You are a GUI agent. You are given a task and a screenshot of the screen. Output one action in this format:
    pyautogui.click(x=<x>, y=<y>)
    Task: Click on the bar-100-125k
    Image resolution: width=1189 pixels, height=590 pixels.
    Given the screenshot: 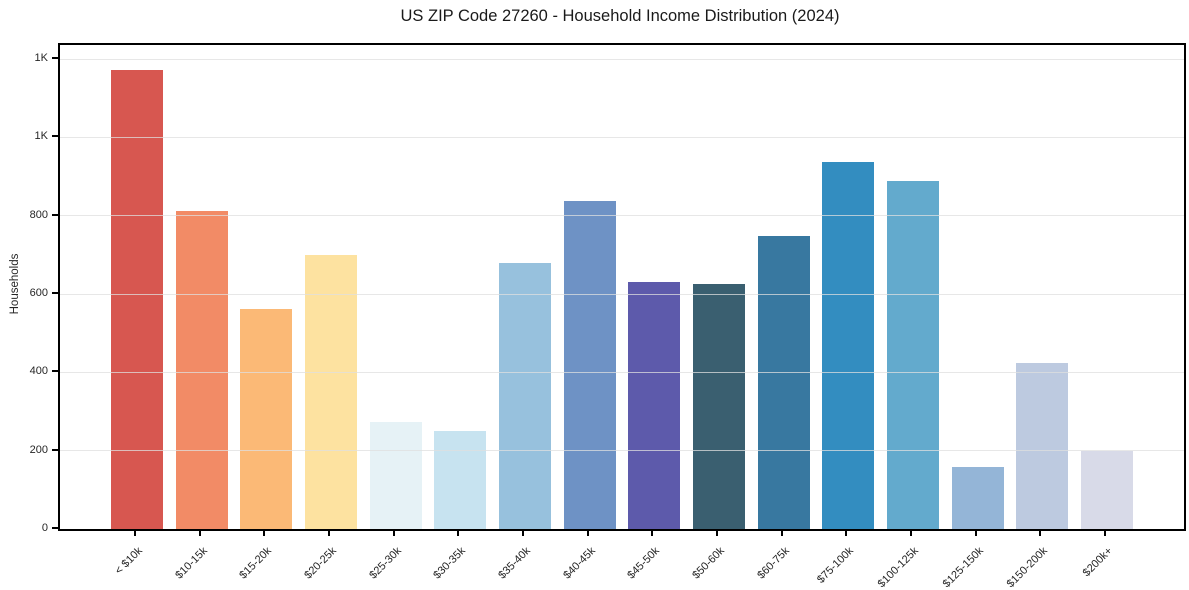 What is the action you would take?
    pyautogui.click(x=913, y=355)
    